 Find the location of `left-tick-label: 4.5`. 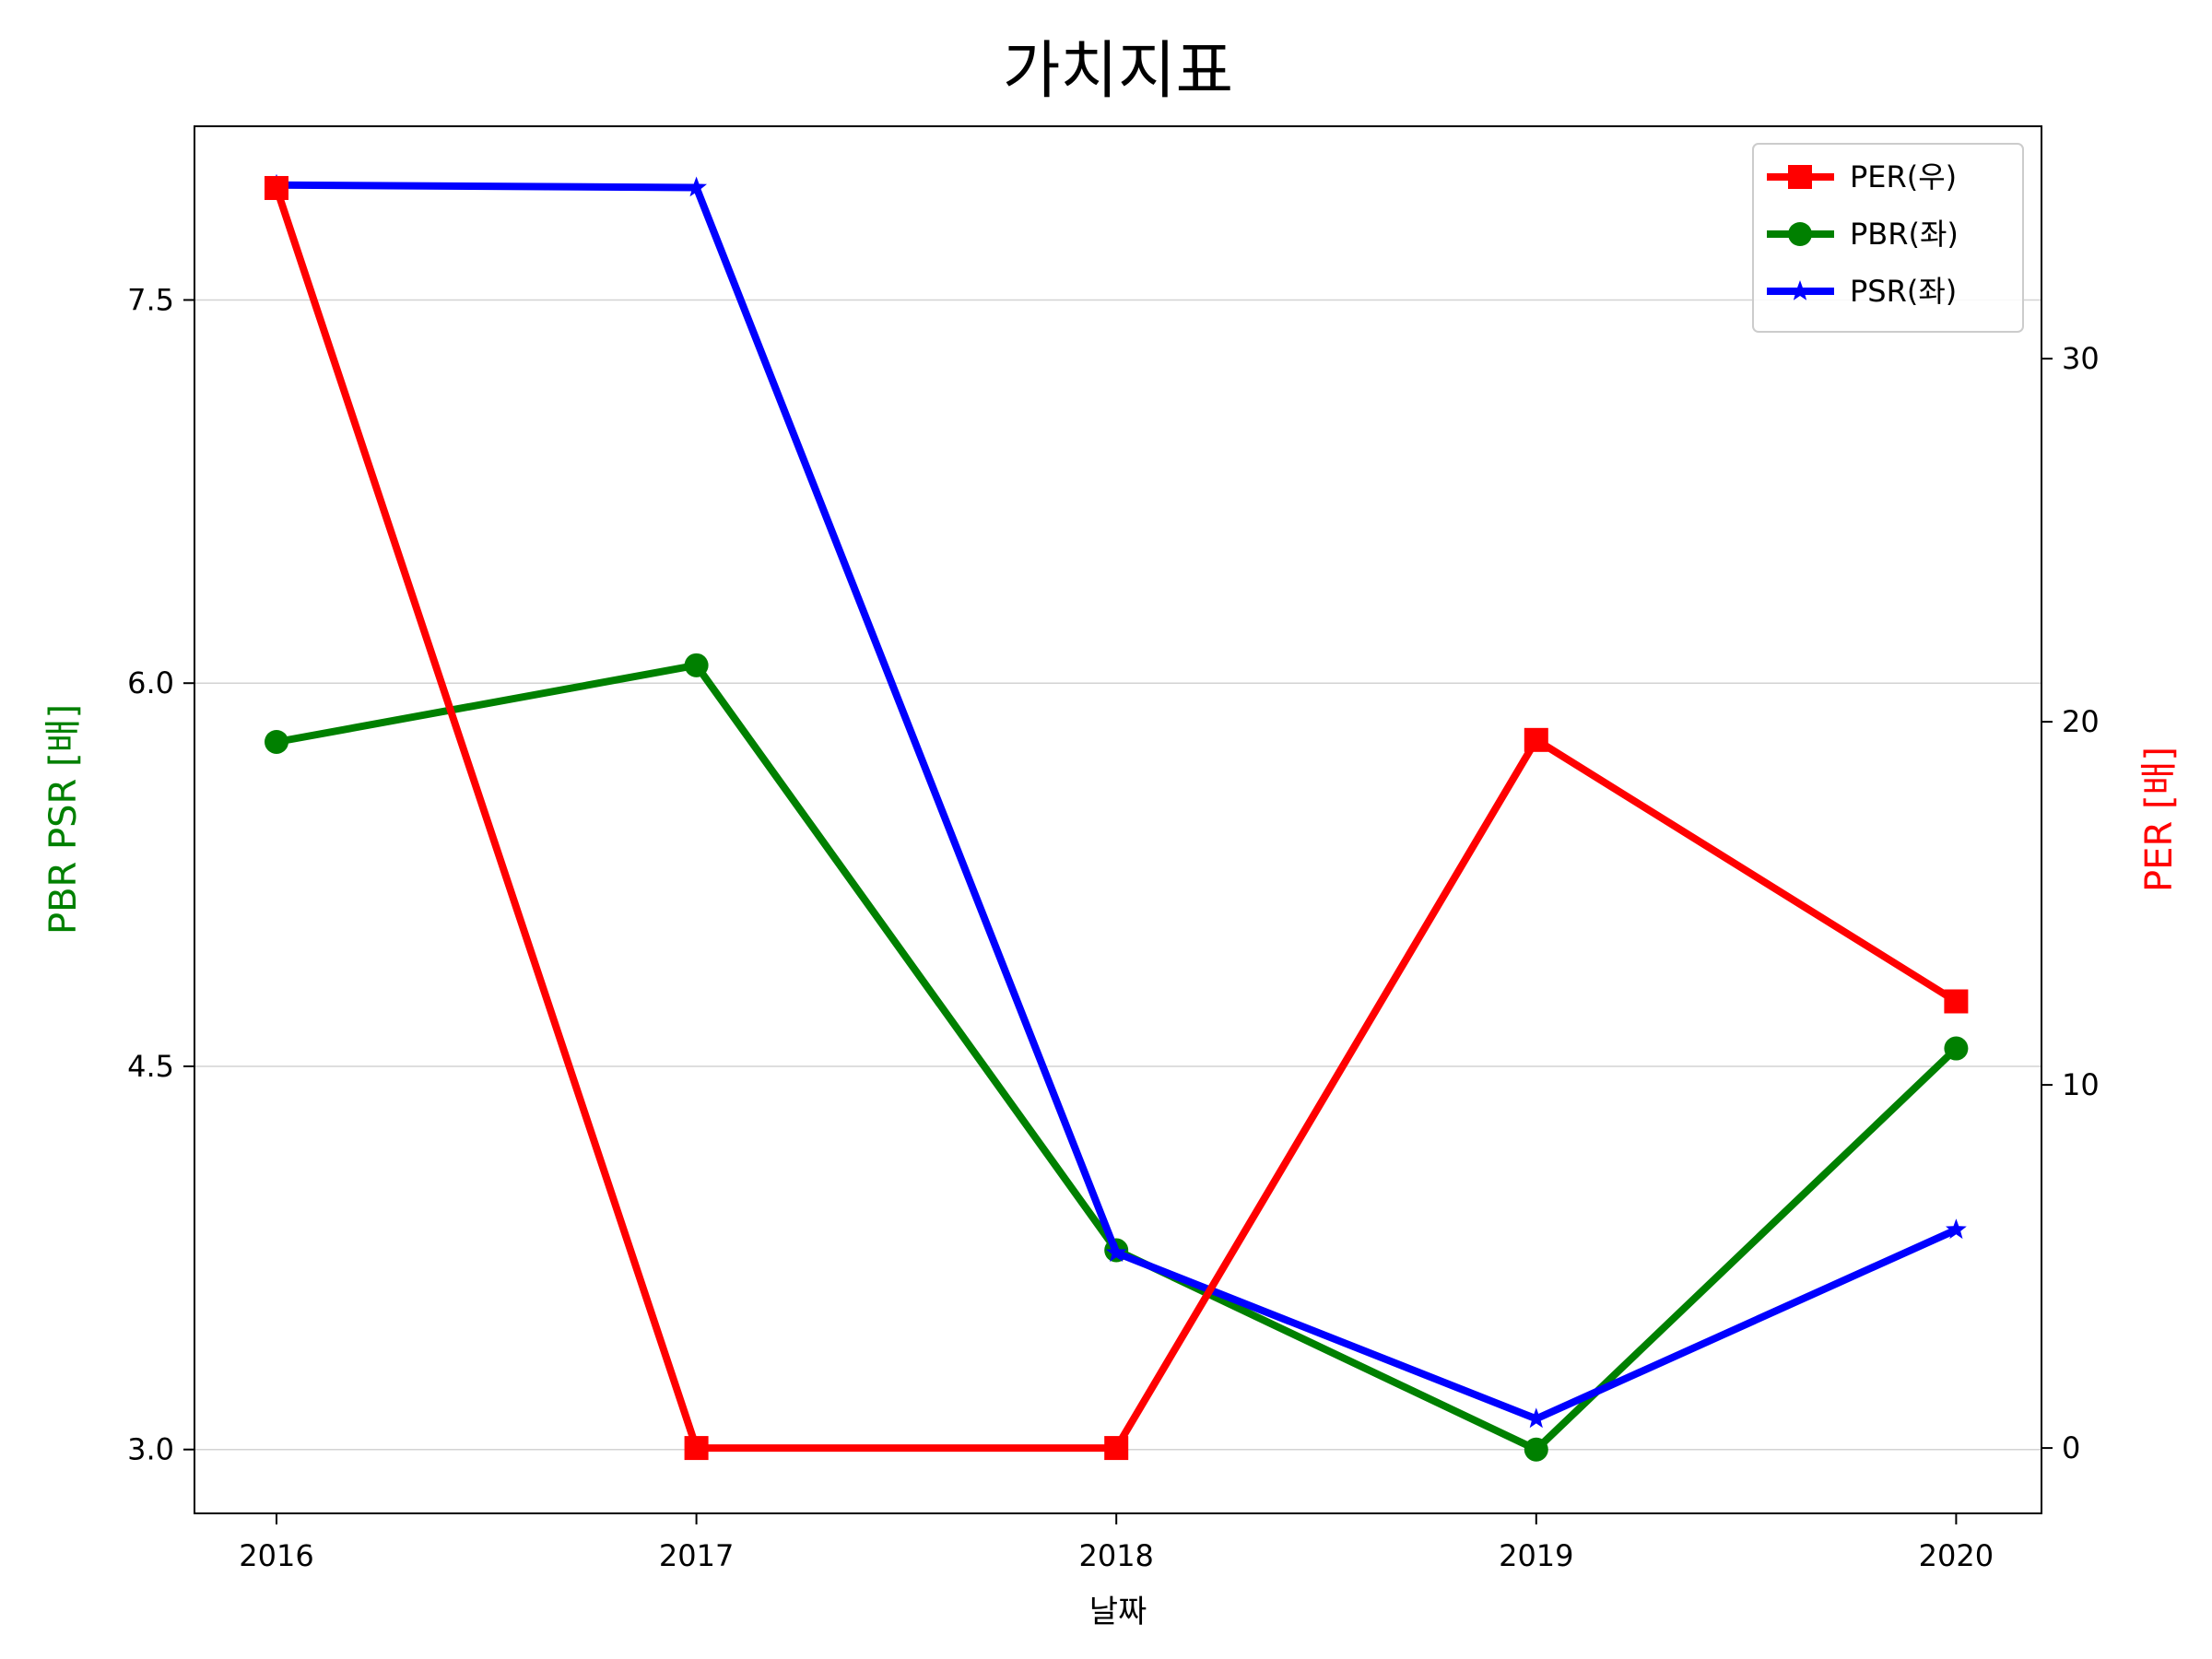

left-tick-label: 4.5 is located at coordinates (150, 1066).